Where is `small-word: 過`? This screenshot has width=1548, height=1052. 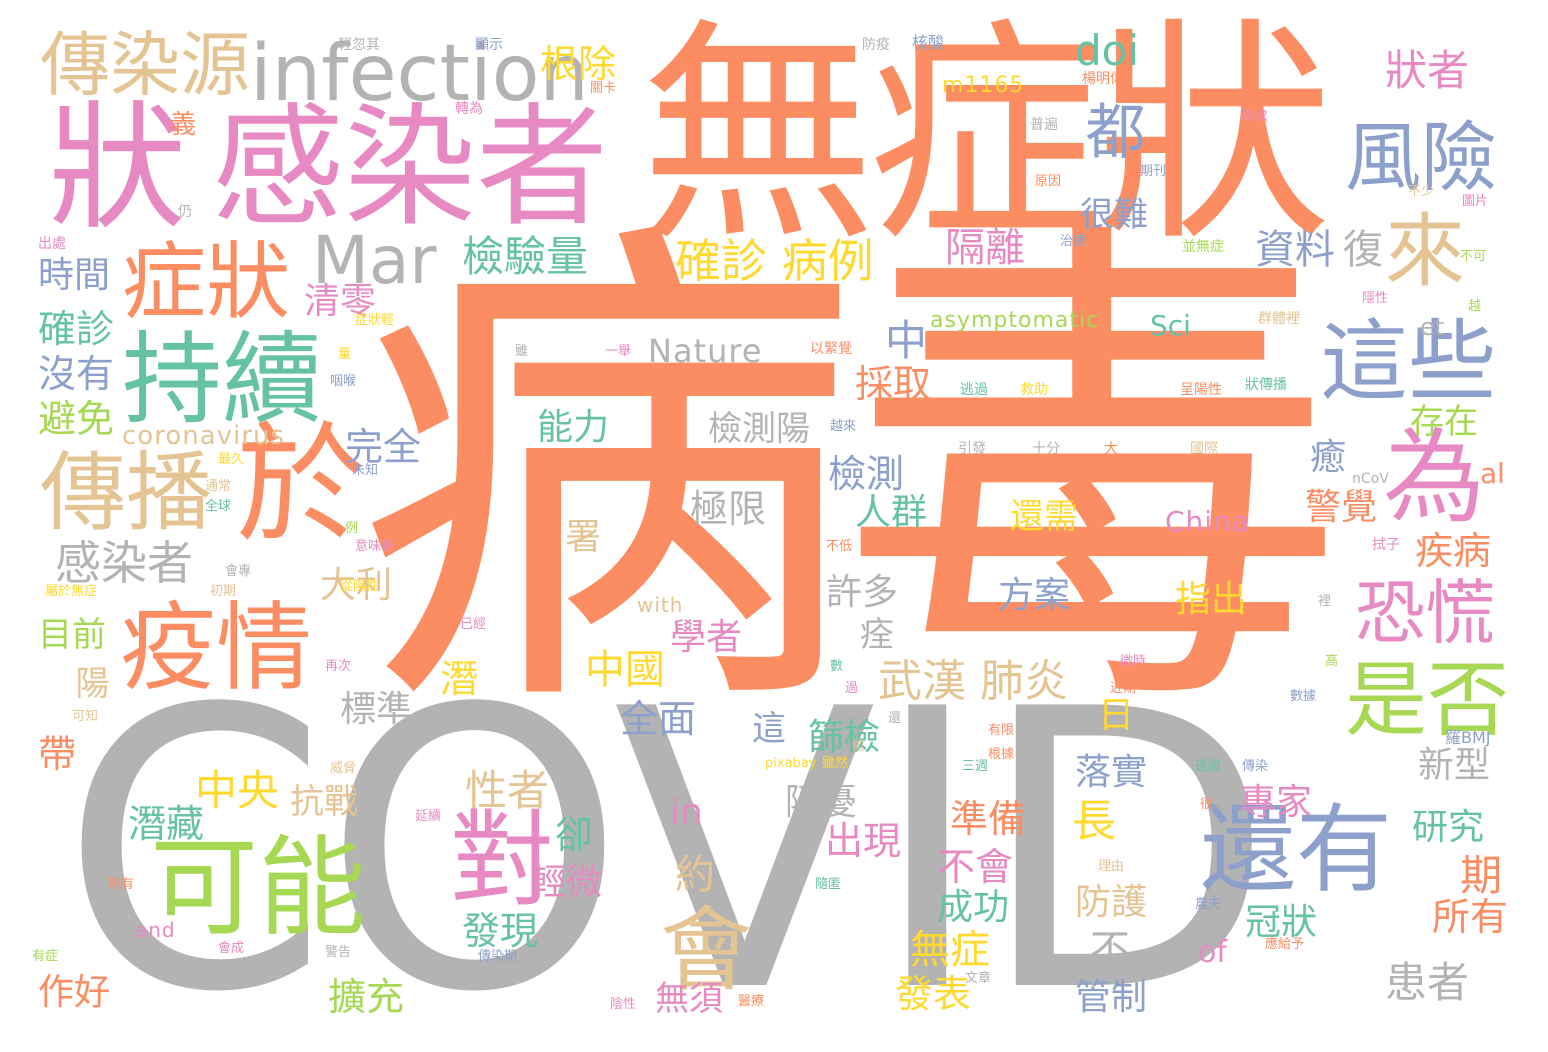
small-word: 過 is located at coordinates (852, 688).